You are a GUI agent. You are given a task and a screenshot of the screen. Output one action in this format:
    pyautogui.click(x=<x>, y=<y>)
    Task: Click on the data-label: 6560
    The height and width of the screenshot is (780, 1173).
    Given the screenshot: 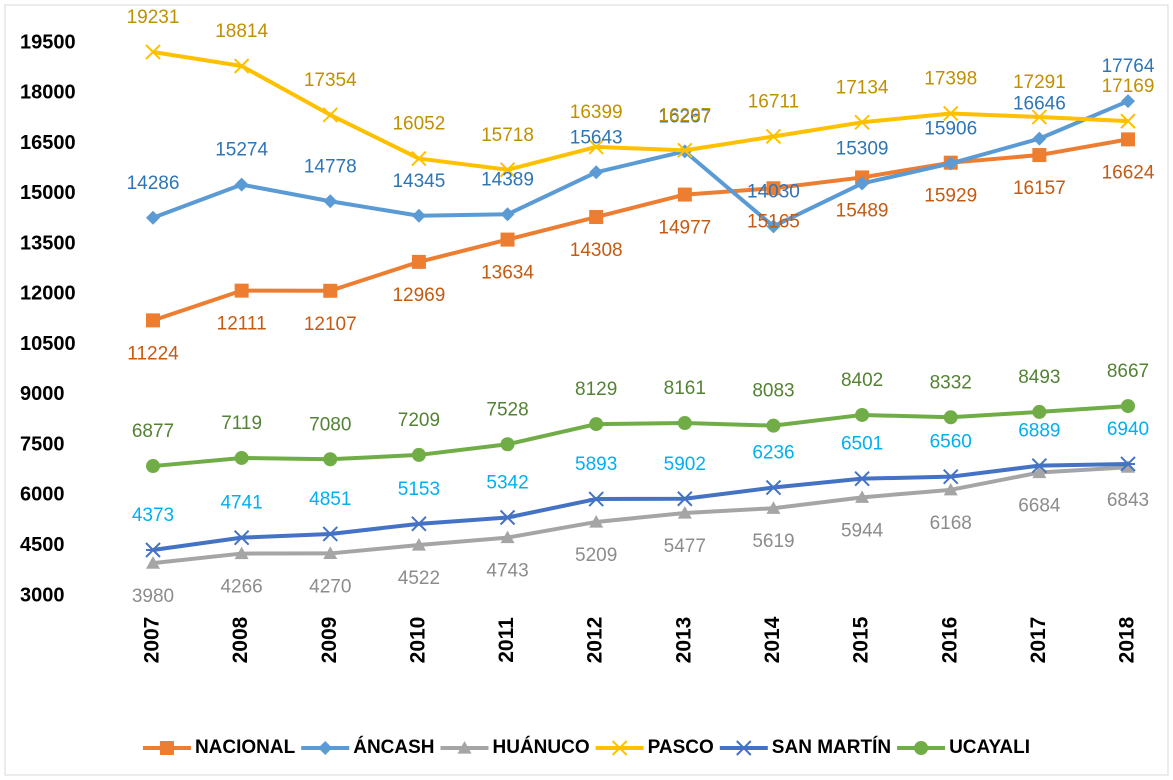 What is the action you would take?
    pyautogui.click(x=951, y=442)
    